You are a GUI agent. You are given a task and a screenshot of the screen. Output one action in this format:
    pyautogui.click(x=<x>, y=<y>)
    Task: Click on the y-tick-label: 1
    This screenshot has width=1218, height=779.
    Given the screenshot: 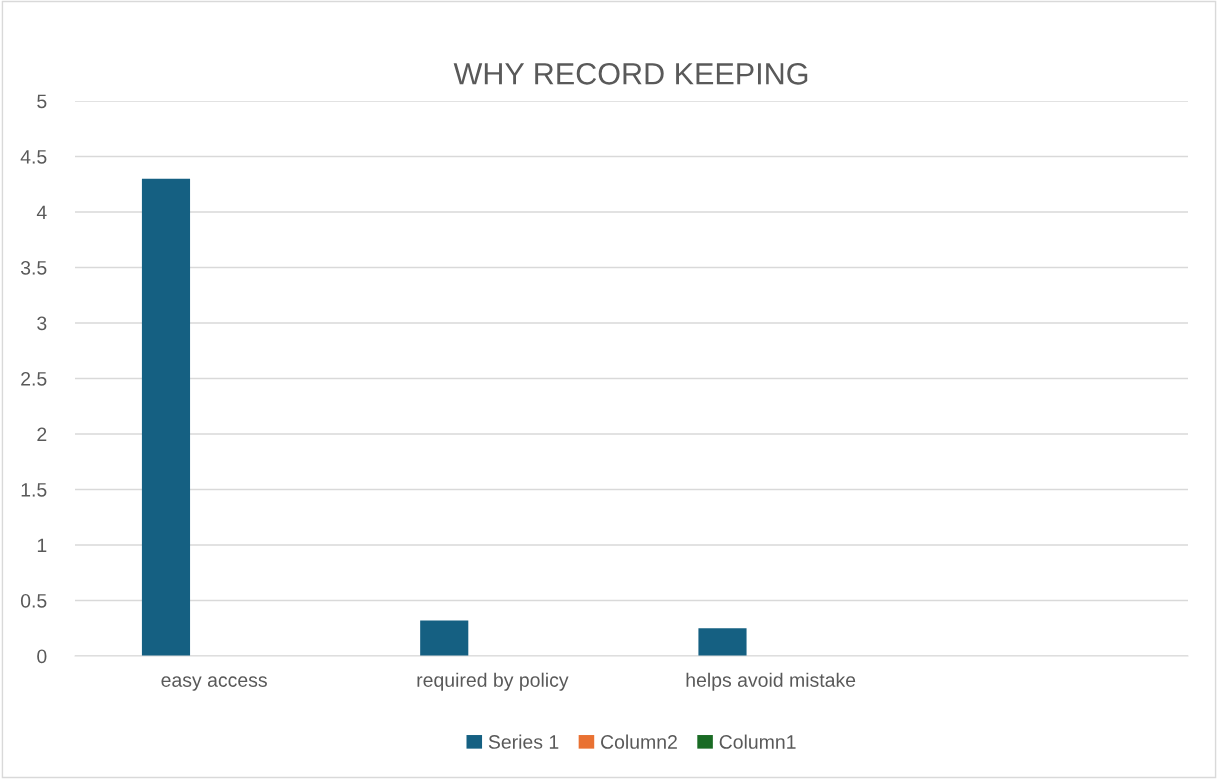 What is the action you would take?
    pyautogui.click(x=42, y=545)
    